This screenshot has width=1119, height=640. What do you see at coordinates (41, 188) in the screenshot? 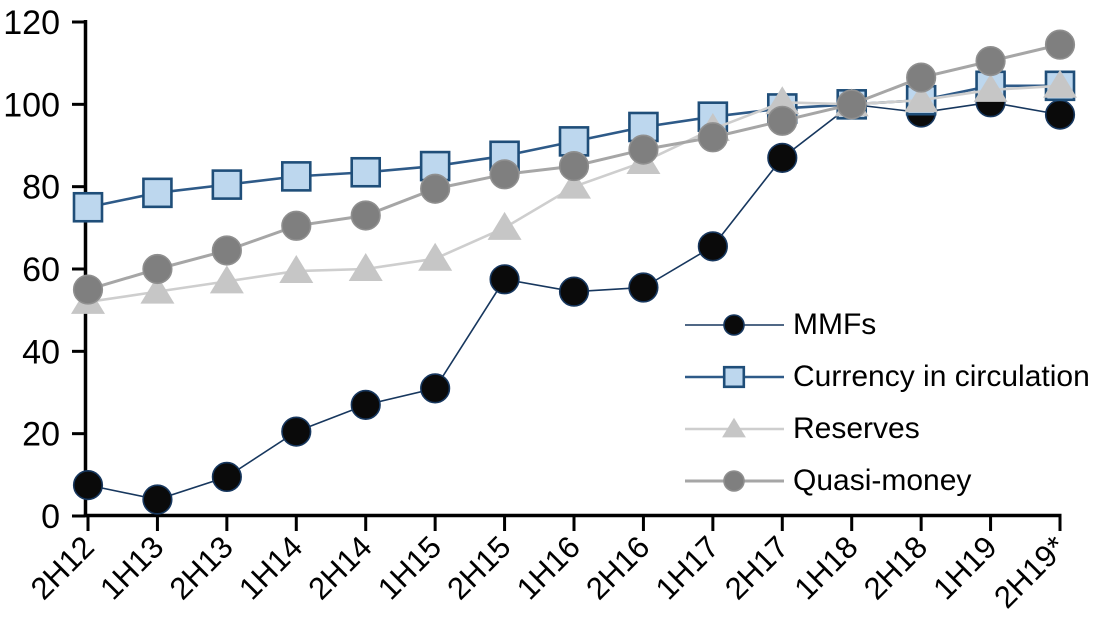
I see `y-tick-label: 80` at bounding box center [41, 188].